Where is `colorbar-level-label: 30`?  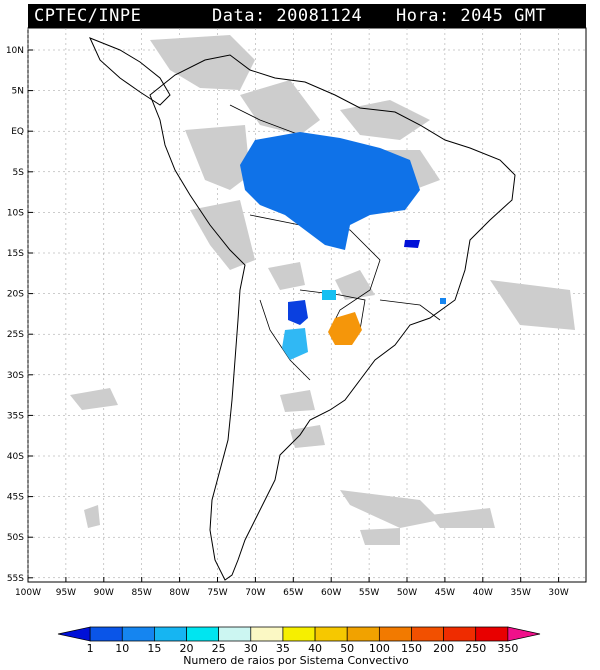
colorbar-level-label: 30 is located at coordinates (251, 648).